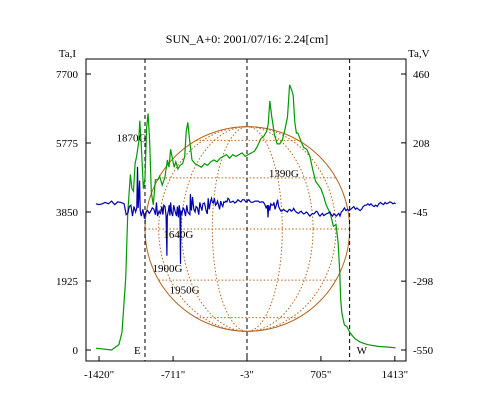  I want to click on x-tick-label: -1420", so click(99, 375).